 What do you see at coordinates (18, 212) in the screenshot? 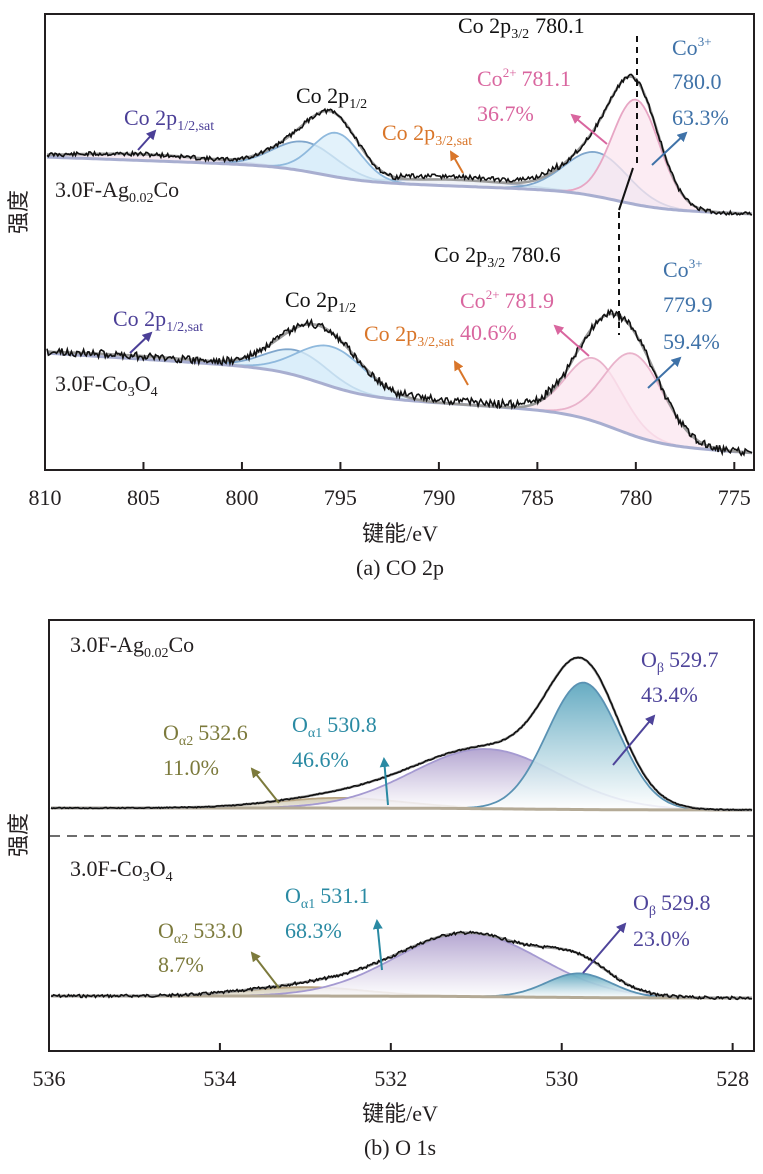
I see `y-axis-label: 强度` at bounding box center [18, 212].